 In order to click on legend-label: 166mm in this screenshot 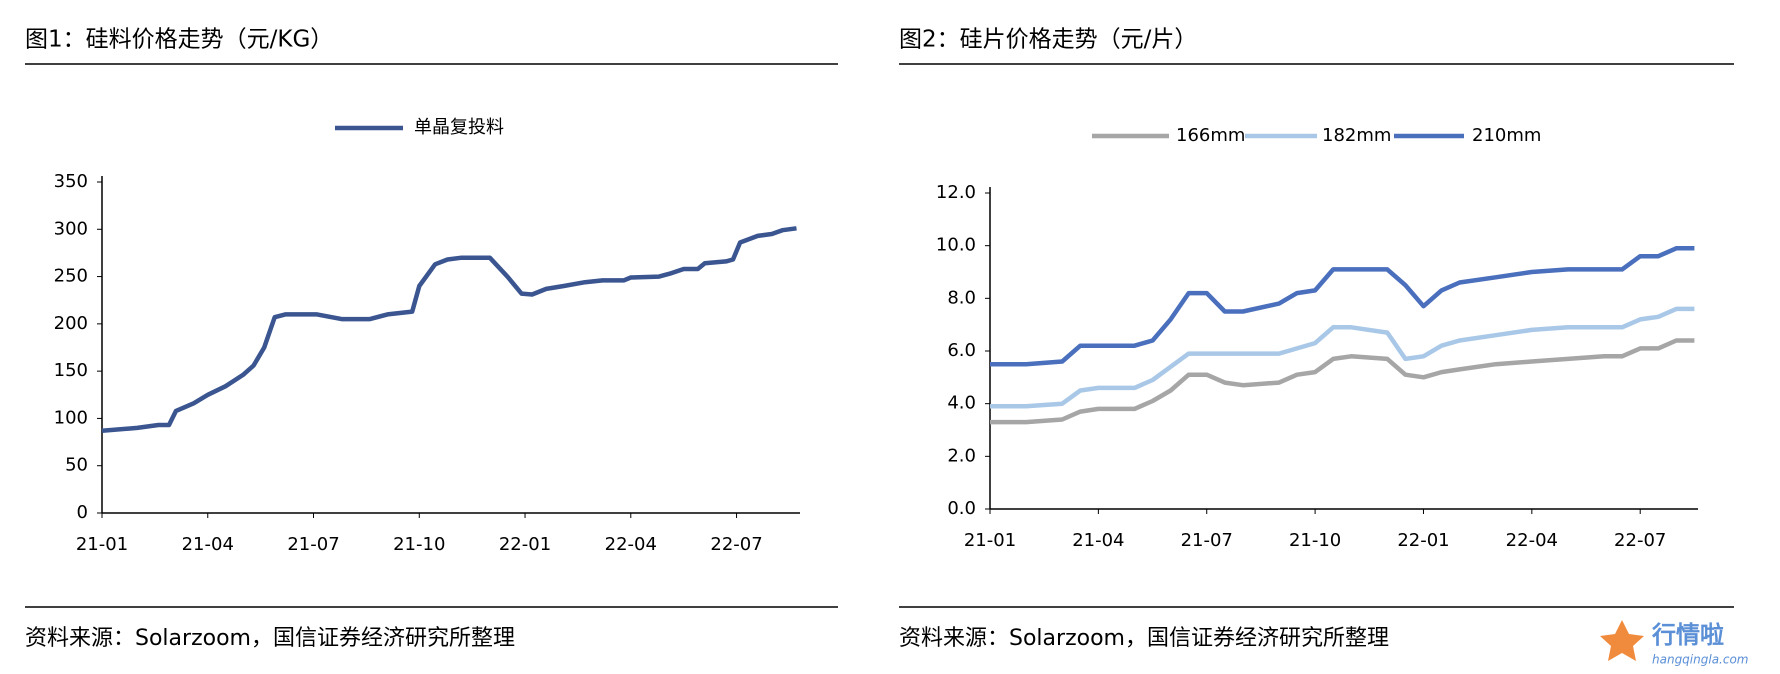, I will do `click(1210, 135)`.